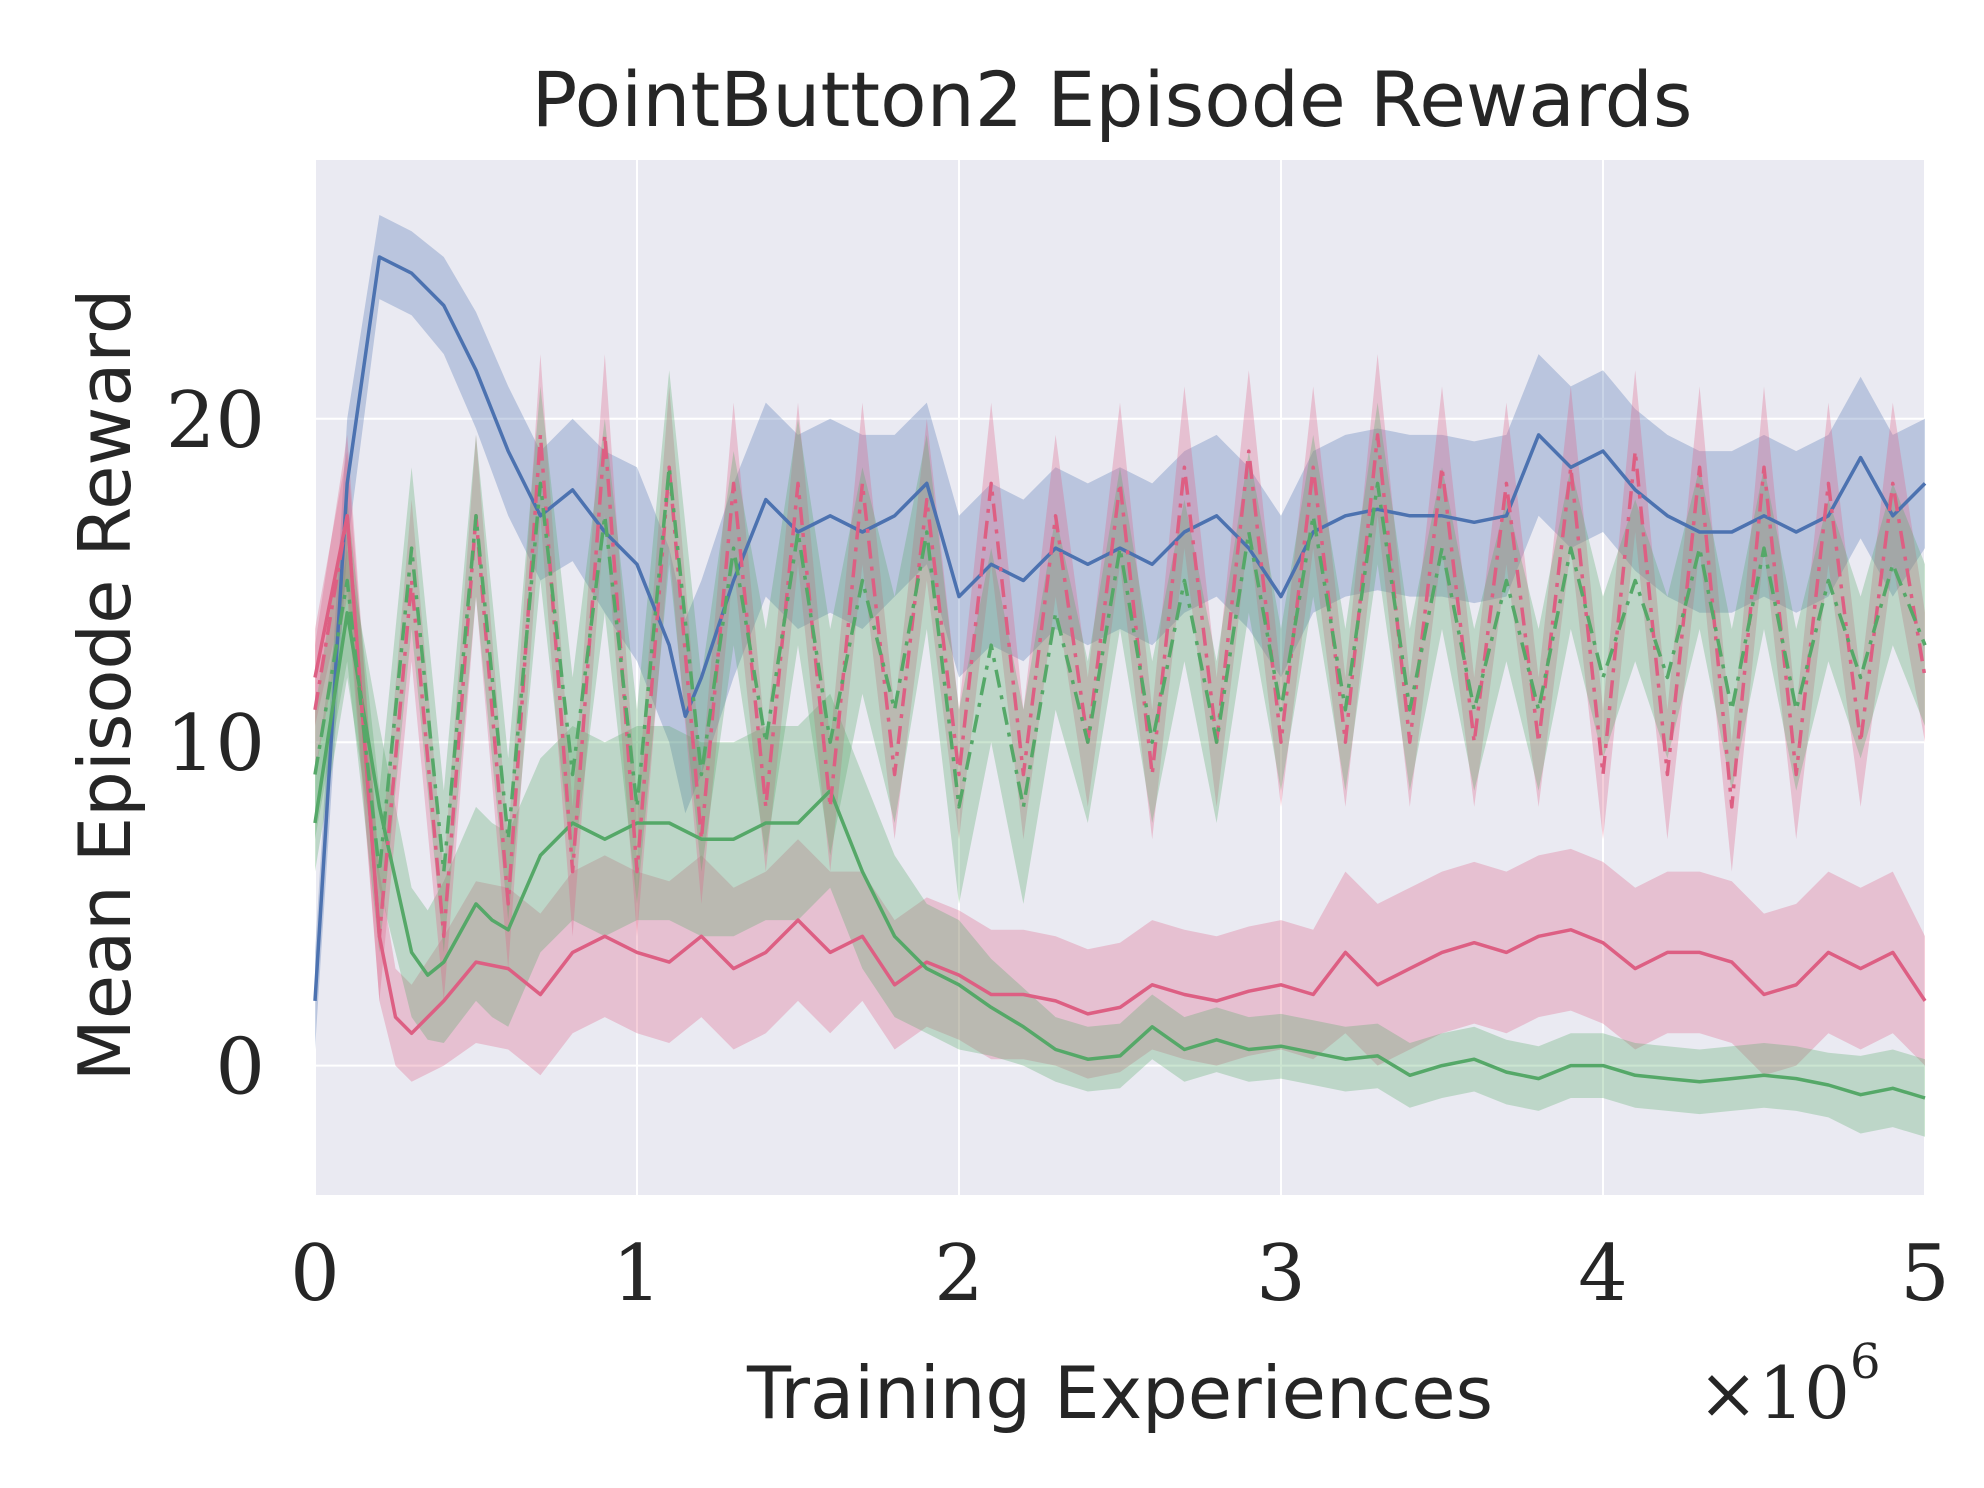 This screenshot has height=1488, width=1984. Describe the element at coordinates (1925, 1274) in the screenshot. I see `x-tick-label-5: 5` at that location.